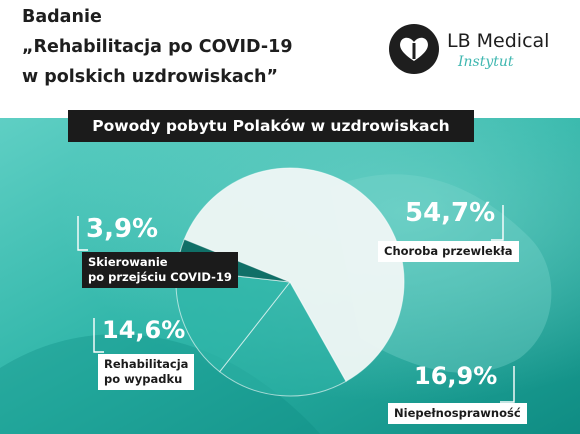 This screenshot has height=434, width=580. I want to click on pct-wypadek: 14,6%, so click(144, 330).